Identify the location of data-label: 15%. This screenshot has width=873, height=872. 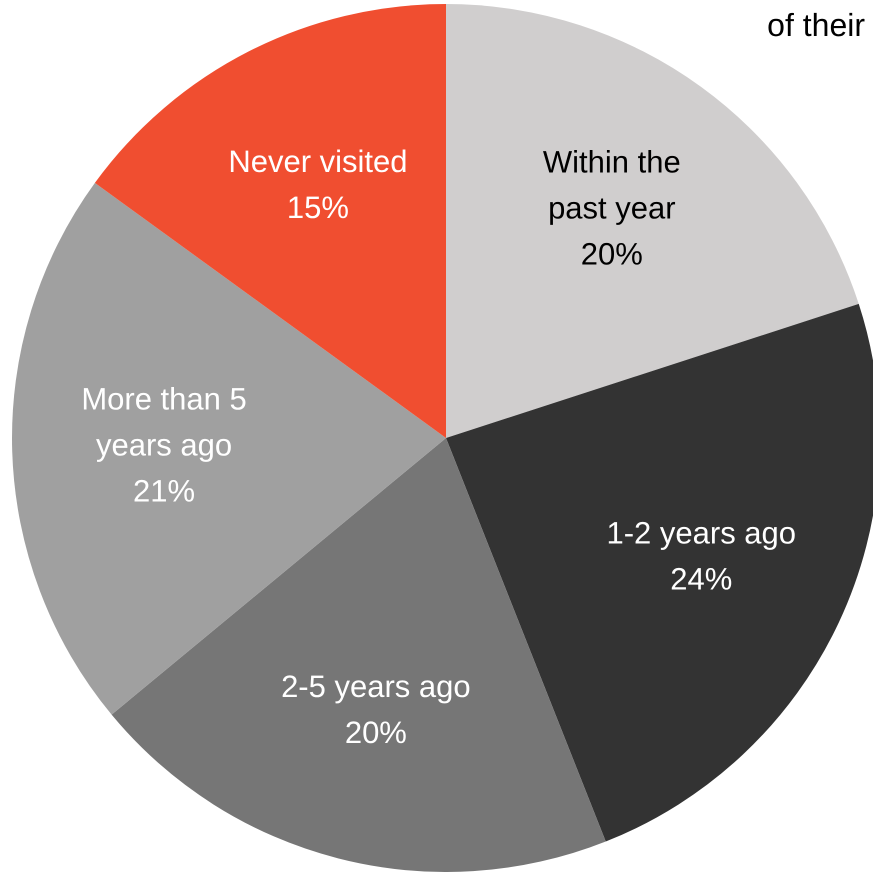
(317, 208).